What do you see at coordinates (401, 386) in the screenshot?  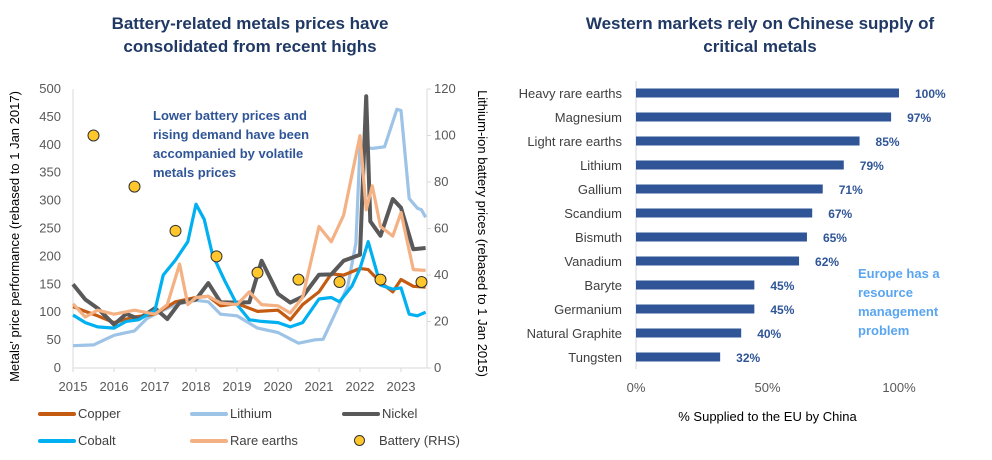 I see `x-tick-label: 2023` at bounding box center [401, 386].